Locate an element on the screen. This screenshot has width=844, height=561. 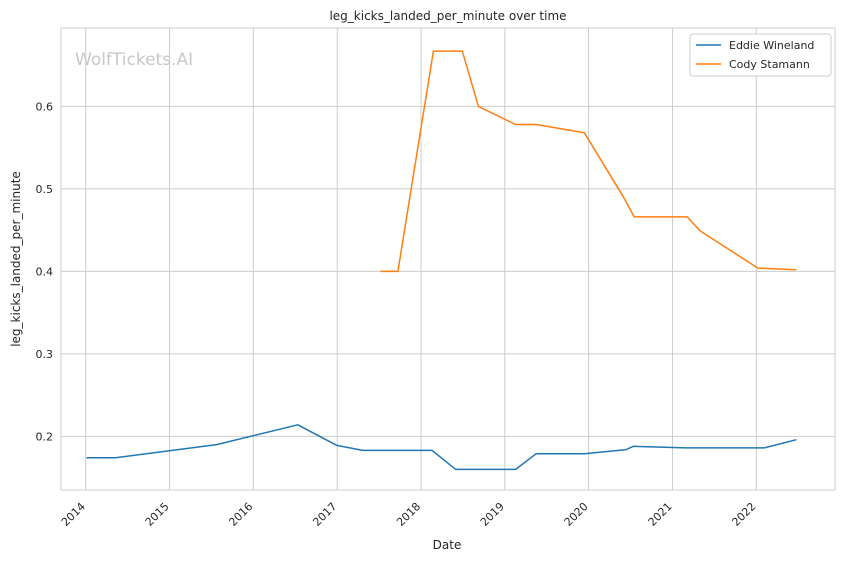
legend-box is located at coordinates (760, 55).